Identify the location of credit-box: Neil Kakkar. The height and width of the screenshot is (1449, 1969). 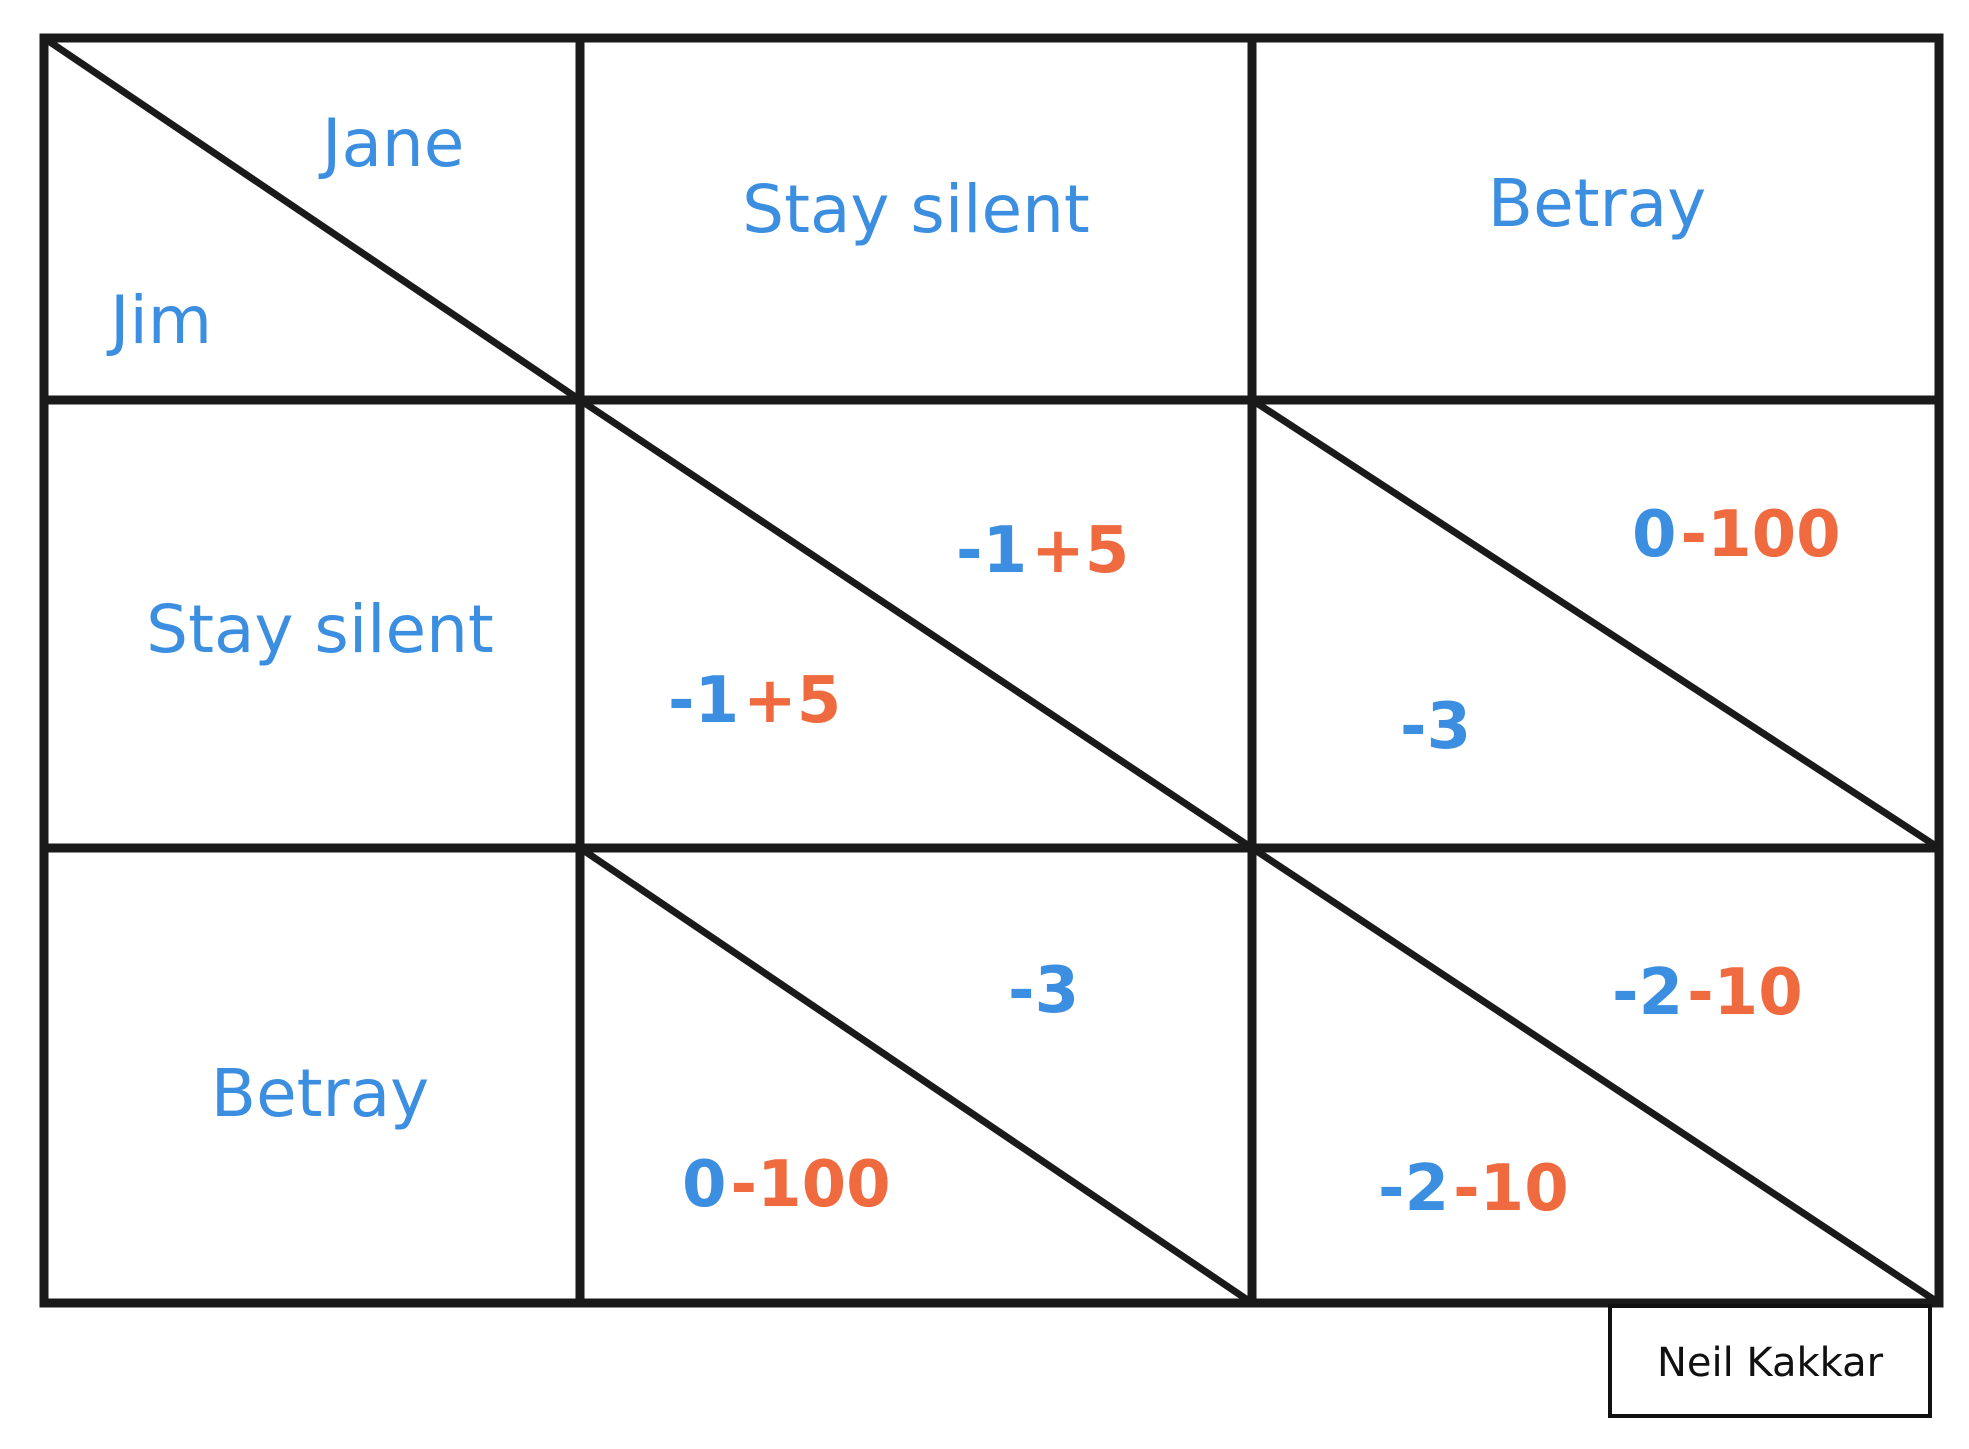
(1770, 1361).